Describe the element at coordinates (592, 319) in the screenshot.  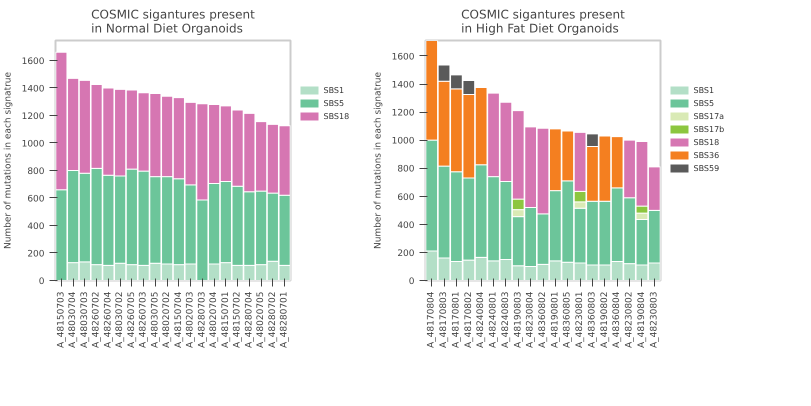
I see `x-tick-label: A_48360803` at that location.